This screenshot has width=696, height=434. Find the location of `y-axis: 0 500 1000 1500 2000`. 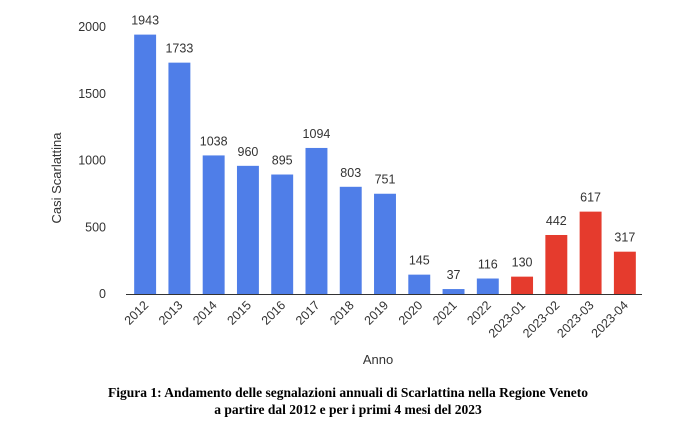

y-axis: 0 500 1000 1500 2000 is located at coordinates (92, 160).